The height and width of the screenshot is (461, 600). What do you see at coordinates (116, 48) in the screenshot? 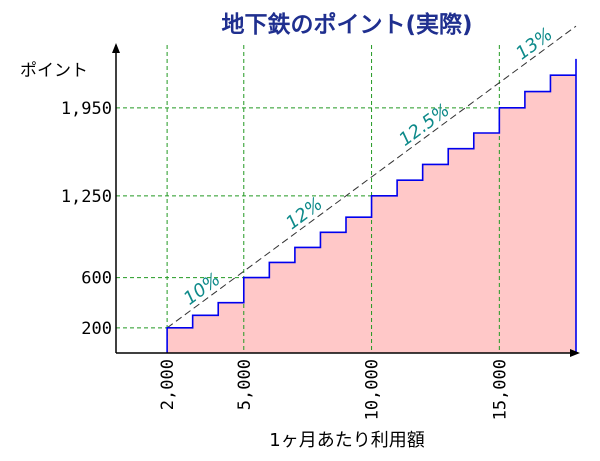
I see `y-axis-arrow` at bounding box center [116, 48].